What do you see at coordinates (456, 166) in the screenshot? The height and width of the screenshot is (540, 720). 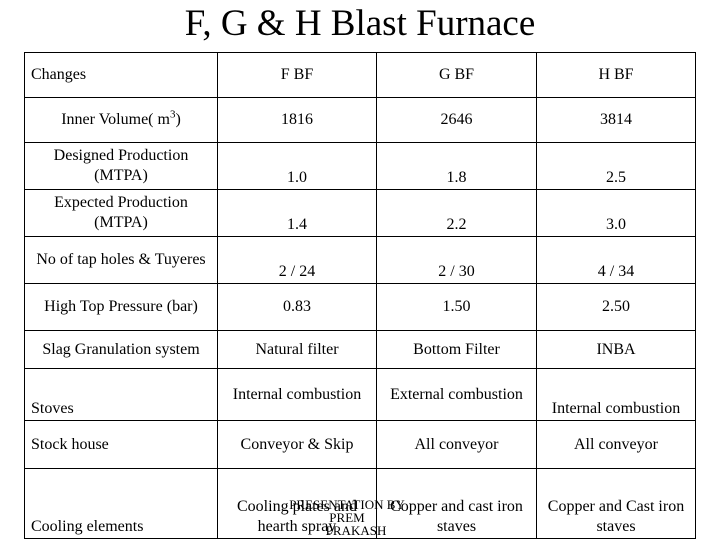 I see `cell-g-bf: 1.8` at bounding box center [456, 166].